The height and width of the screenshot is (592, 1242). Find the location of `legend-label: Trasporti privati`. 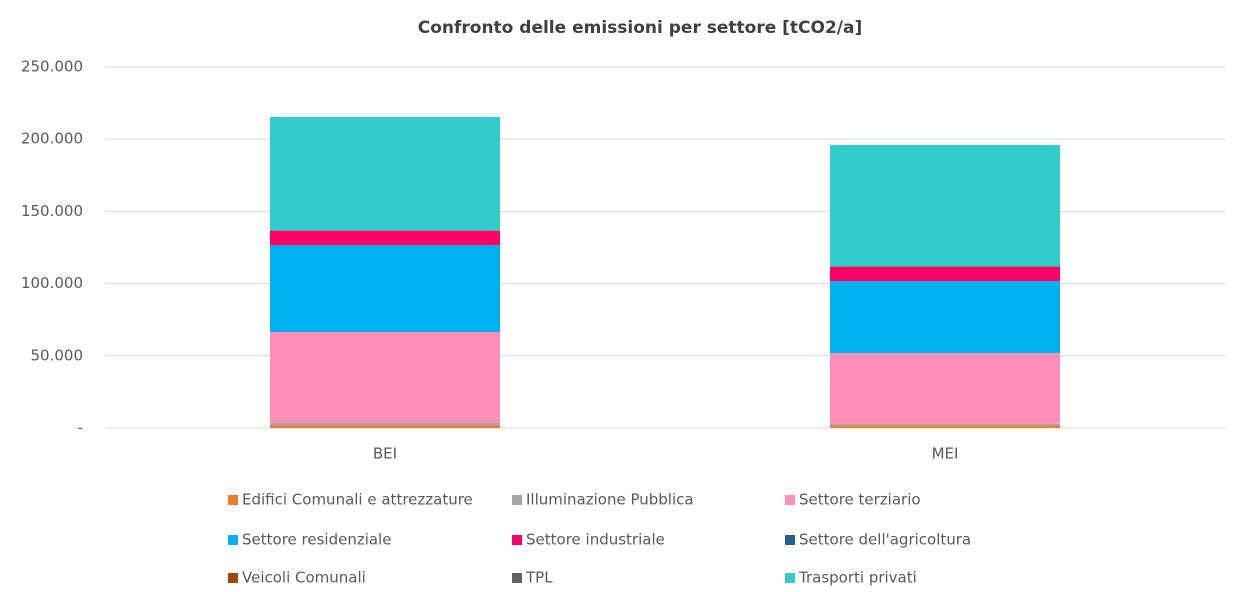

legend-label: Trasporti privati is located at coordinates (857, 578).